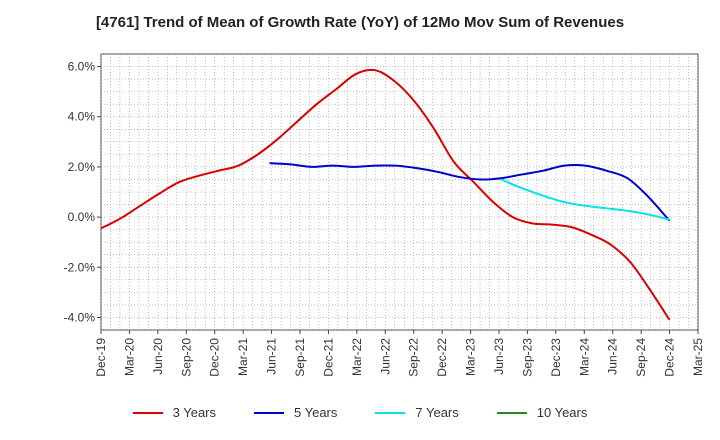  What do you see at coordinates (158, 356) in the screenshot?
I see `x-tick-label: Jun-20` at bounding box center [158, 356].